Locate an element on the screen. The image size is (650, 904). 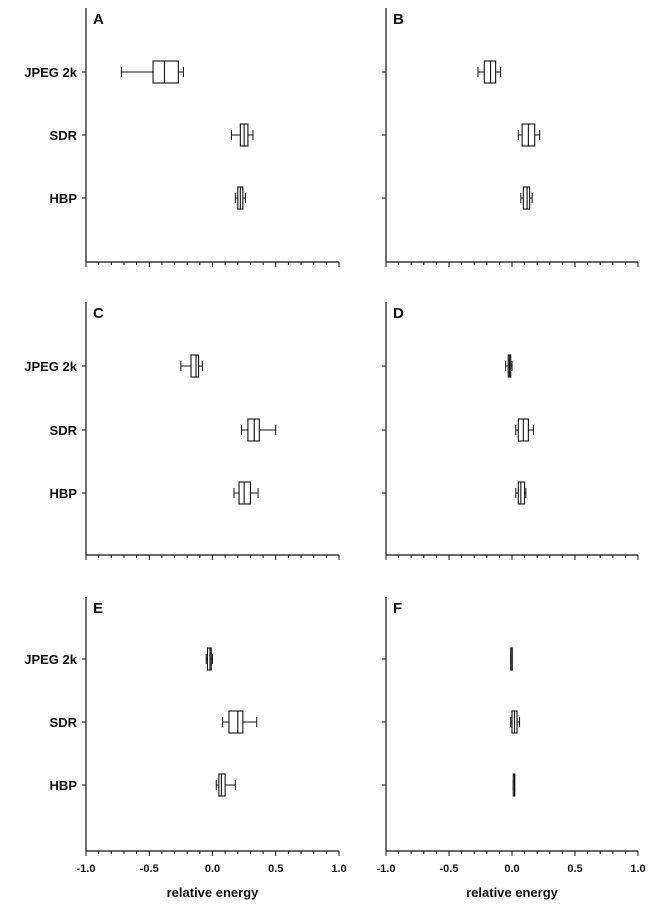
panel-label: A is located at coordinates (98, 19).